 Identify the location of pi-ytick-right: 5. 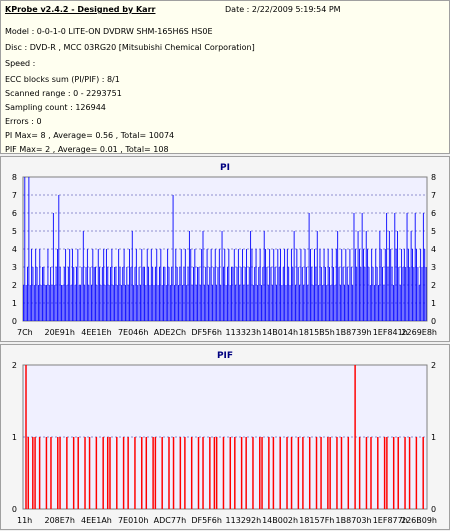
(433, 231).